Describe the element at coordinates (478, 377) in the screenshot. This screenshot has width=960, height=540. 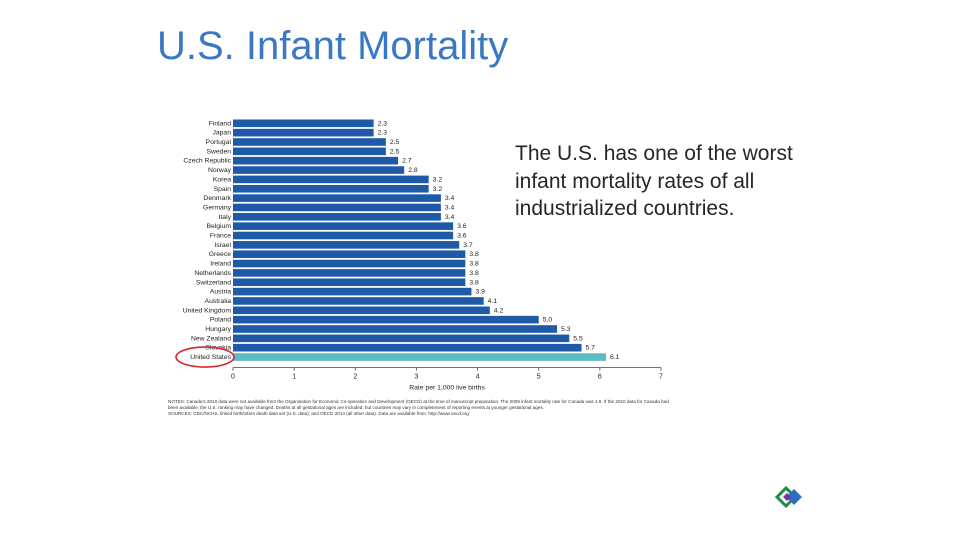
I see `x-tick-label: 4` at that location.